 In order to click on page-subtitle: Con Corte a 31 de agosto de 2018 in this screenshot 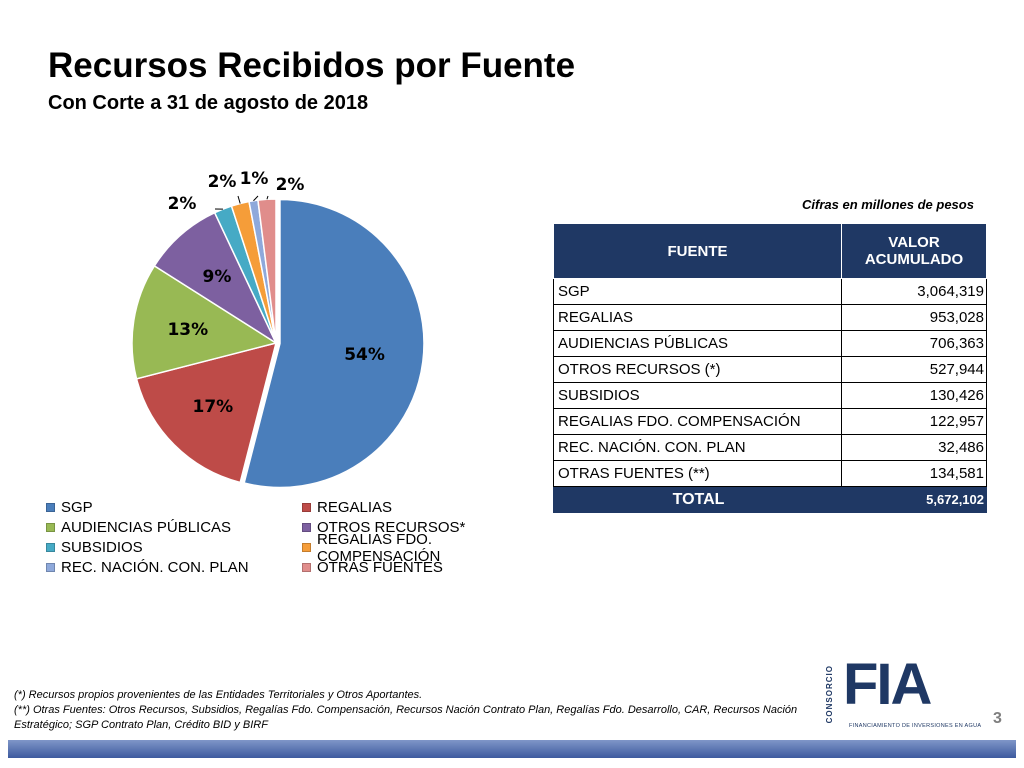, I will do `click(208, 103)`.